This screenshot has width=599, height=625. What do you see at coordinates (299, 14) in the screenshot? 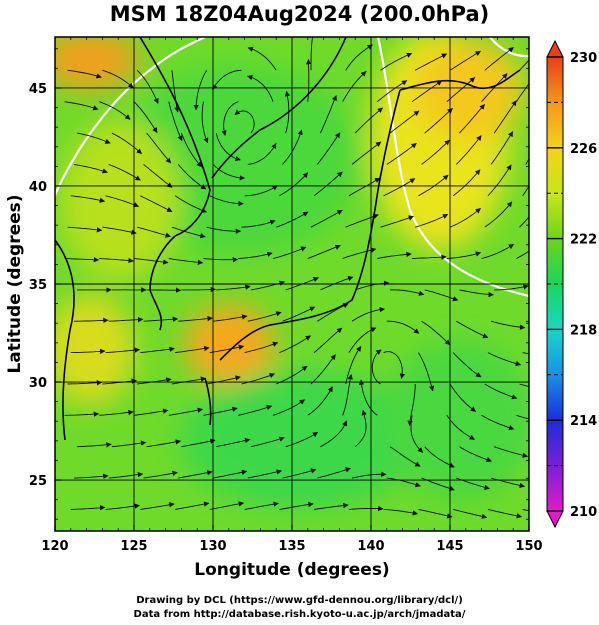
I see `chart-title: MSM 18Z04Aug2024 (200.0hPa)` at bounding box center [299, 14].